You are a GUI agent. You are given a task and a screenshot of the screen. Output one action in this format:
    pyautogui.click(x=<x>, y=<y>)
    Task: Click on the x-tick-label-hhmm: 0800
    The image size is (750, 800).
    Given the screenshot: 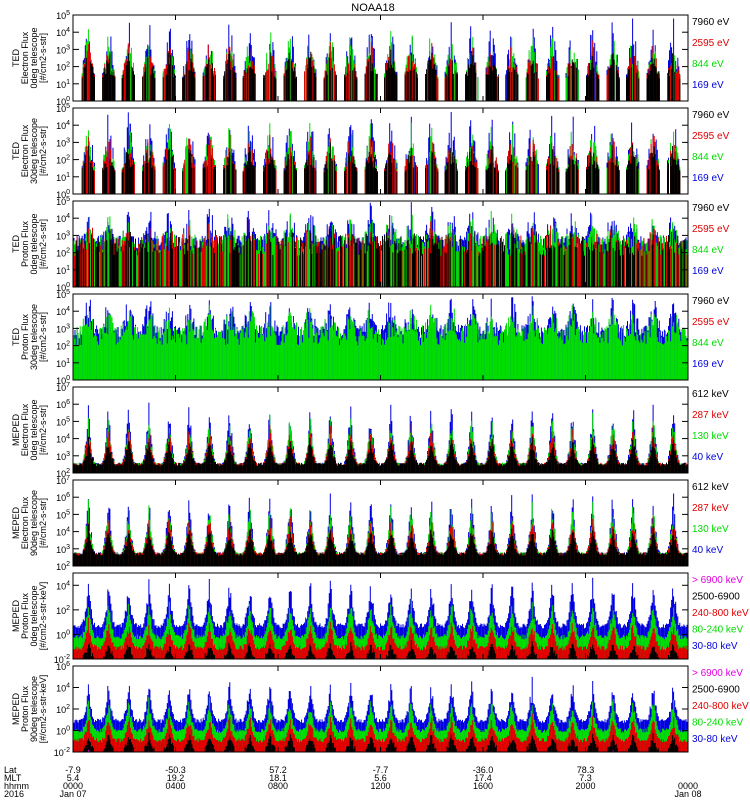 What is the action you would take?
    pyautogui.click(x=278, y=786)
    